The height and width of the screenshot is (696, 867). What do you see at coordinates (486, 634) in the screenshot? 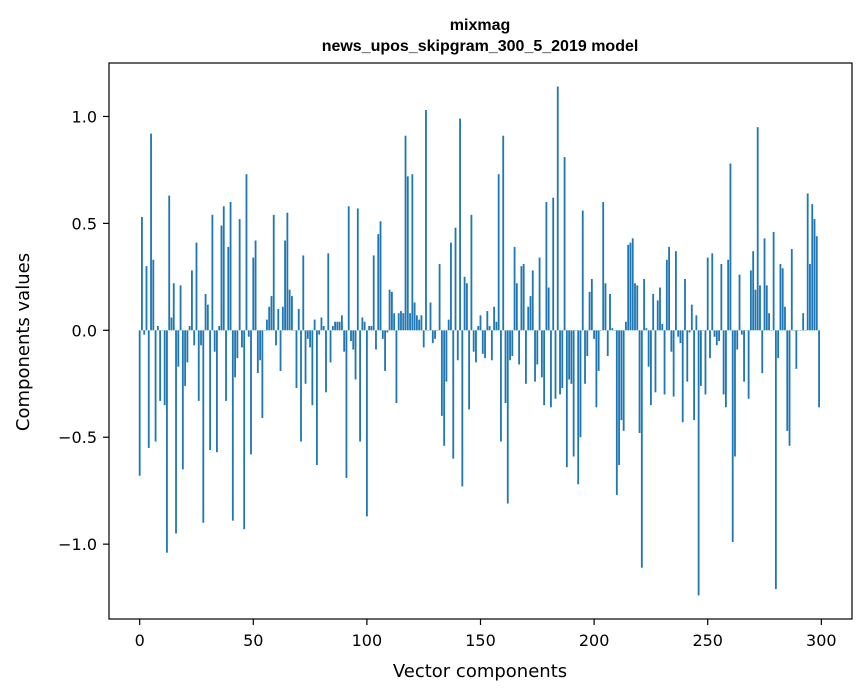
I see `x-axis-ticks: 0 50 100 150 200 250 300` at bounding box center [486, 634].